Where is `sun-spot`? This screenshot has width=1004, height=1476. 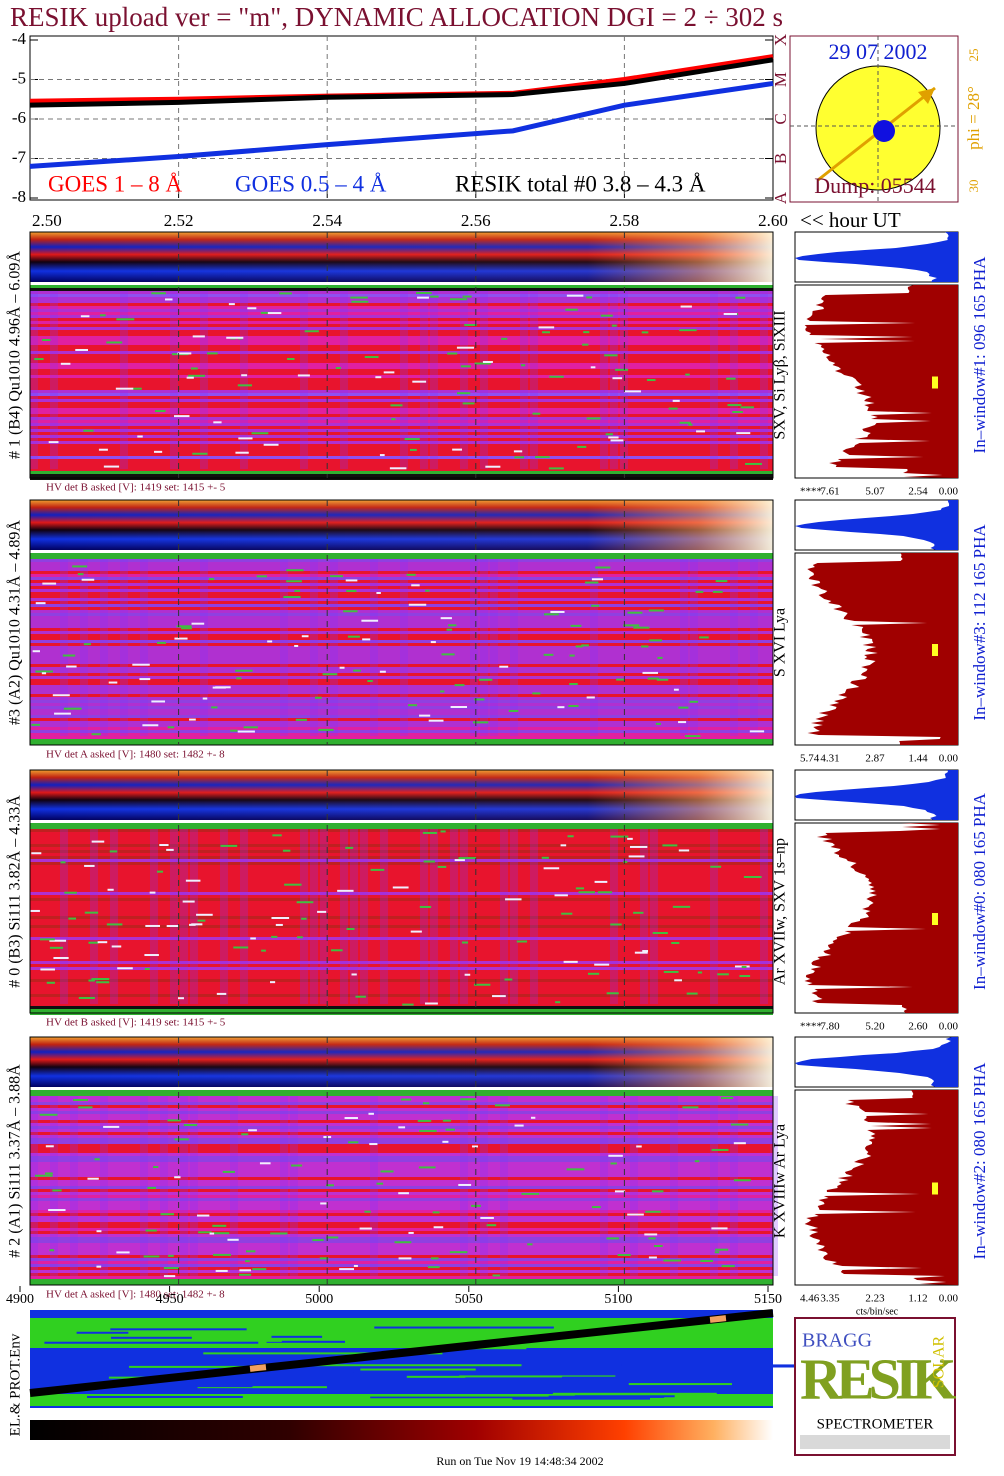 sun-spot is located at coordinates (884, 131).